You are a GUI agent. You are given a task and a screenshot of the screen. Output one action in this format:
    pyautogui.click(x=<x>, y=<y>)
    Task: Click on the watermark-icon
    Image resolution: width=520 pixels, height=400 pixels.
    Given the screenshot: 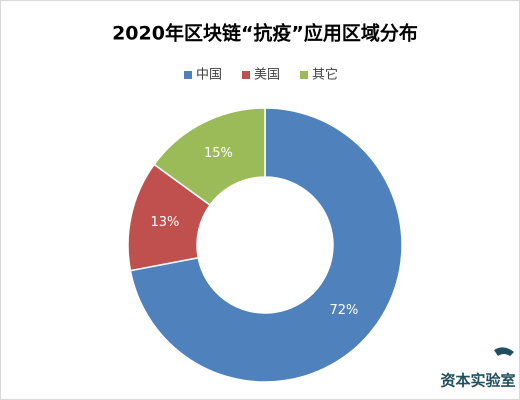 What is the action you would take?
    pyautogui.click(x=504, y=351)
    